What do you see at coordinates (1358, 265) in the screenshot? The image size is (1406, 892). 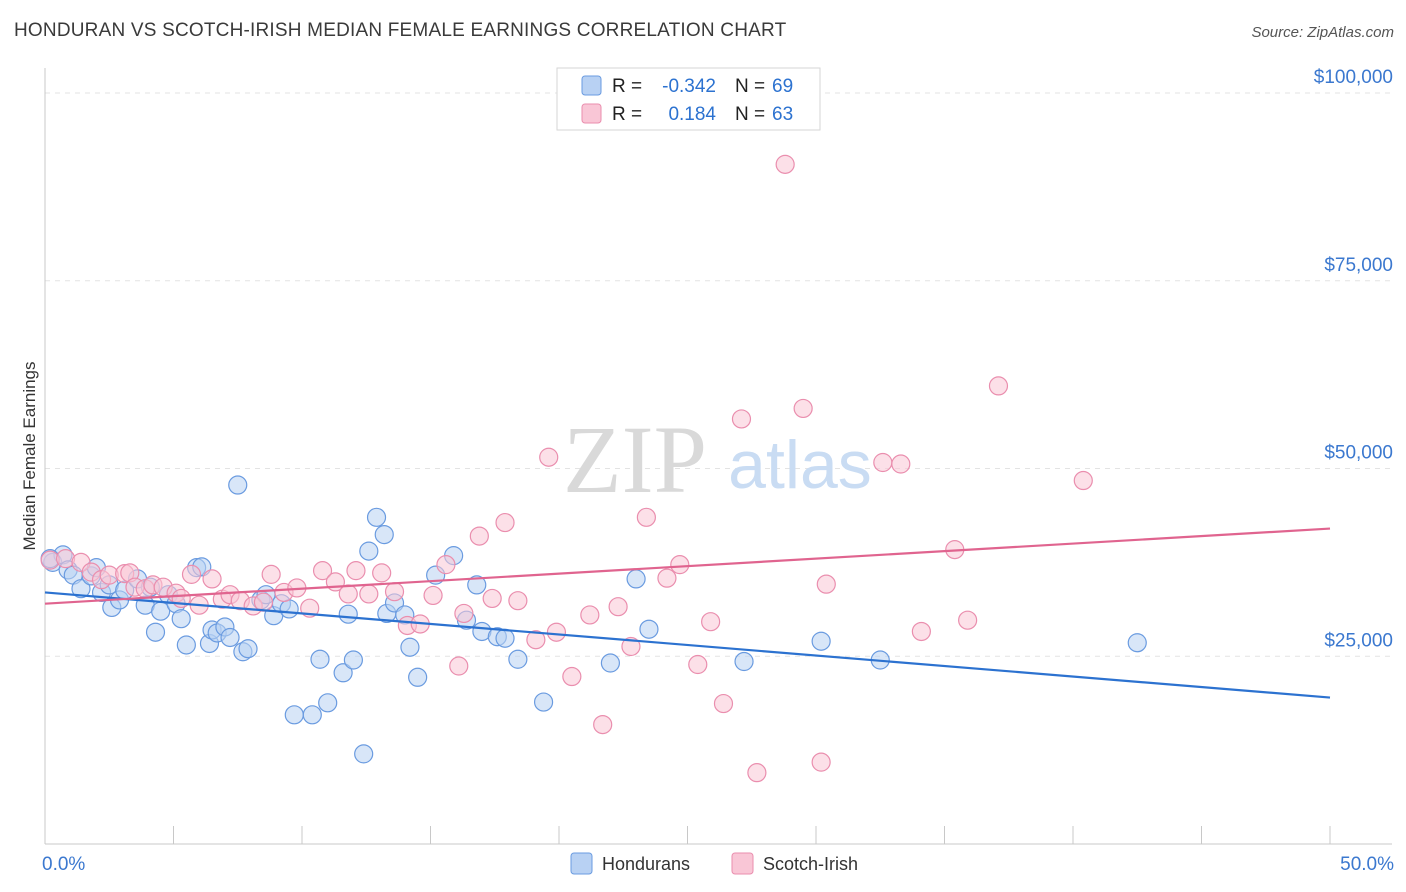 I see `y-tick-label-2: $75,000` at bounding box center [1358, 265].